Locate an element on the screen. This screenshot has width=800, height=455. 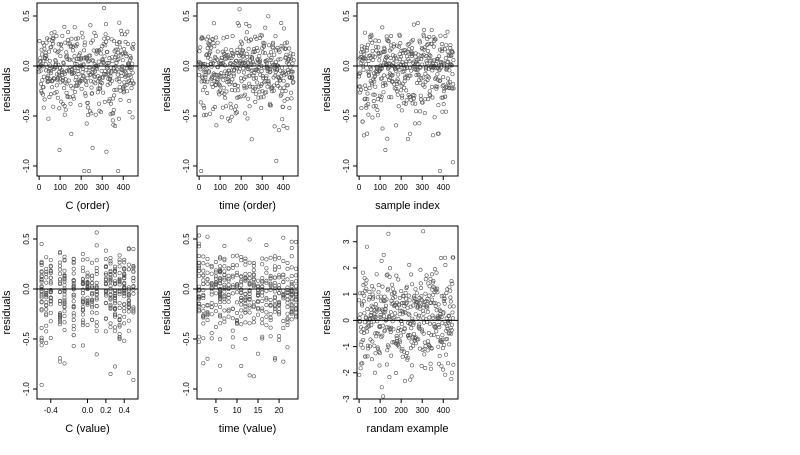
y-tick-label: 2 is located at coordinates (346, 267).